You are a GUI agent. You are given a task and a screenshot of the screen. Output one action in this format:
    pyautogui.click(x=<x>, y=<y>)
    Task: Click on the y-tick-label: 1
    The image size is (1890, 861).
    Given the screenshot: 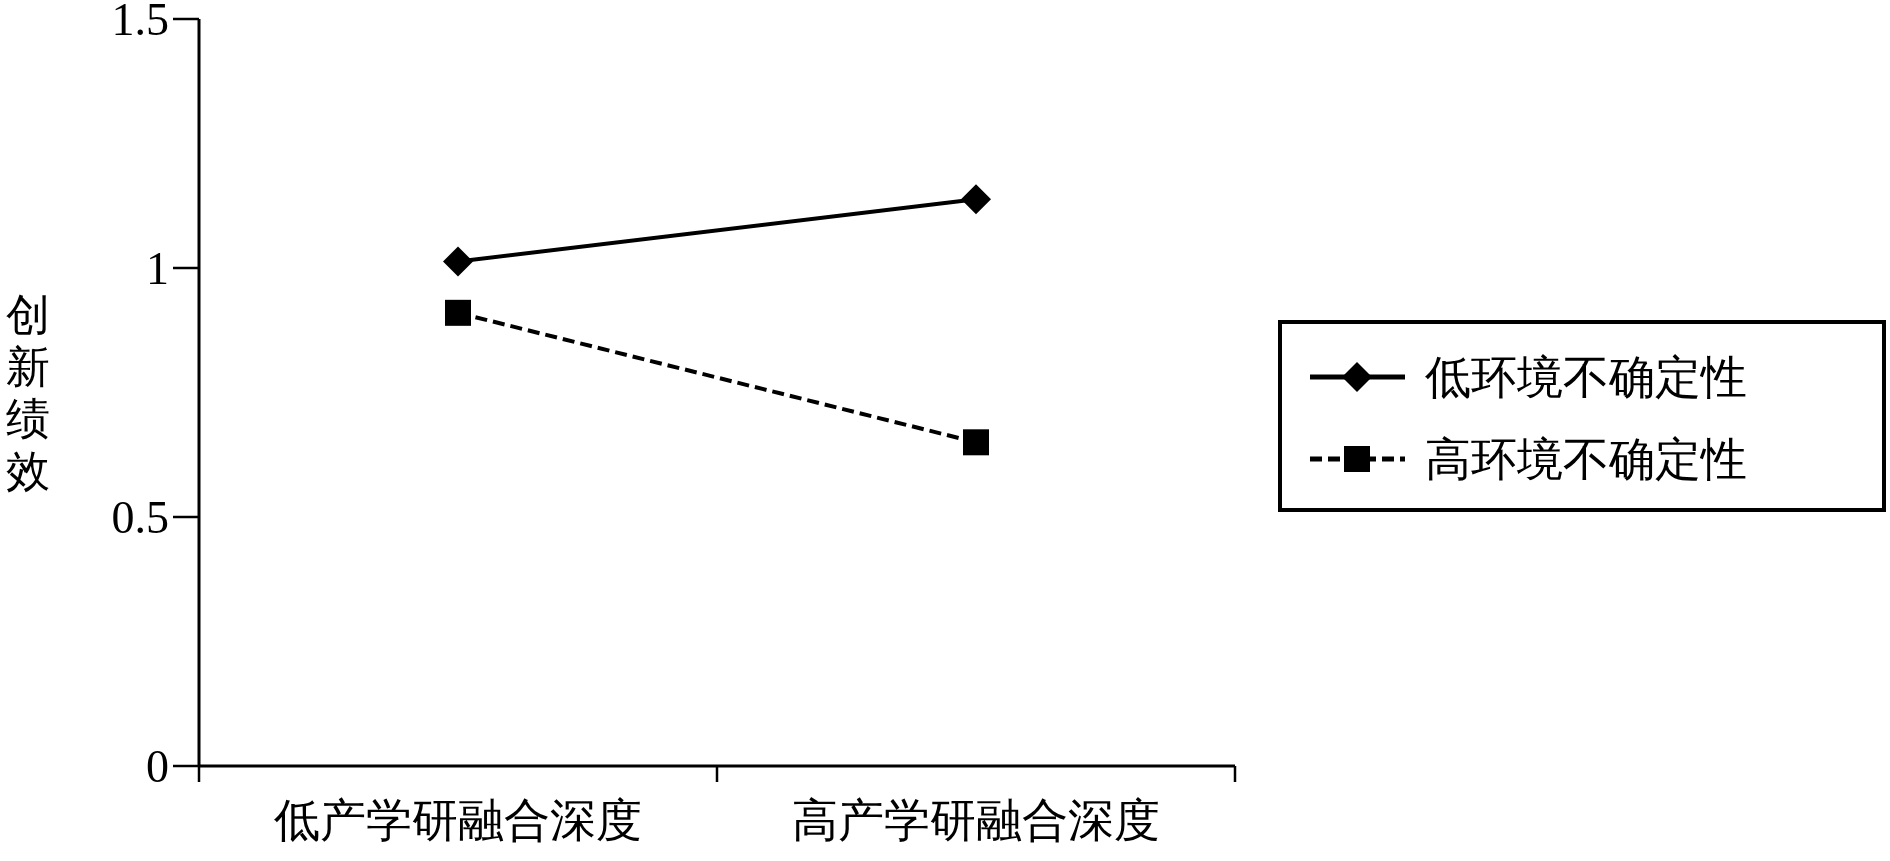 What is the action you would take?
    pyautogui.click(x=157, y=268)
    